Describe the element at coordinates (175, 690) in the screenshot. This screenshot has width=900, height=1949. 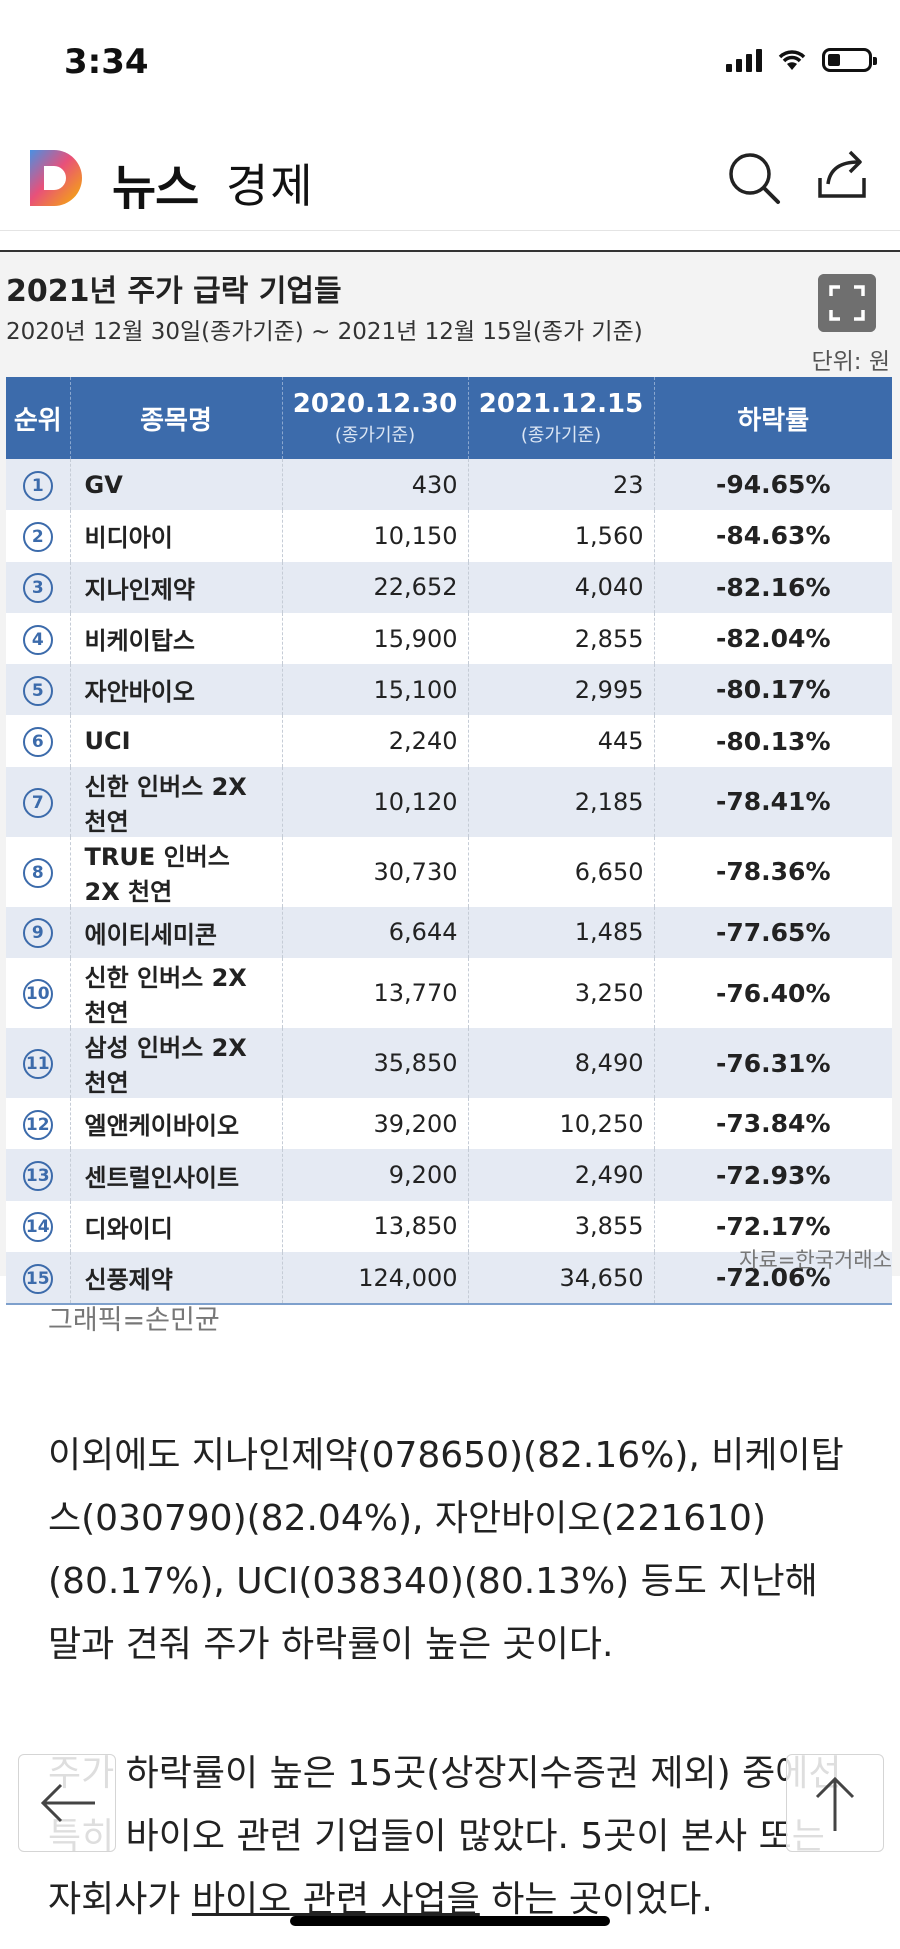
I see `stock-name-cell: 자안바이오` at that location.